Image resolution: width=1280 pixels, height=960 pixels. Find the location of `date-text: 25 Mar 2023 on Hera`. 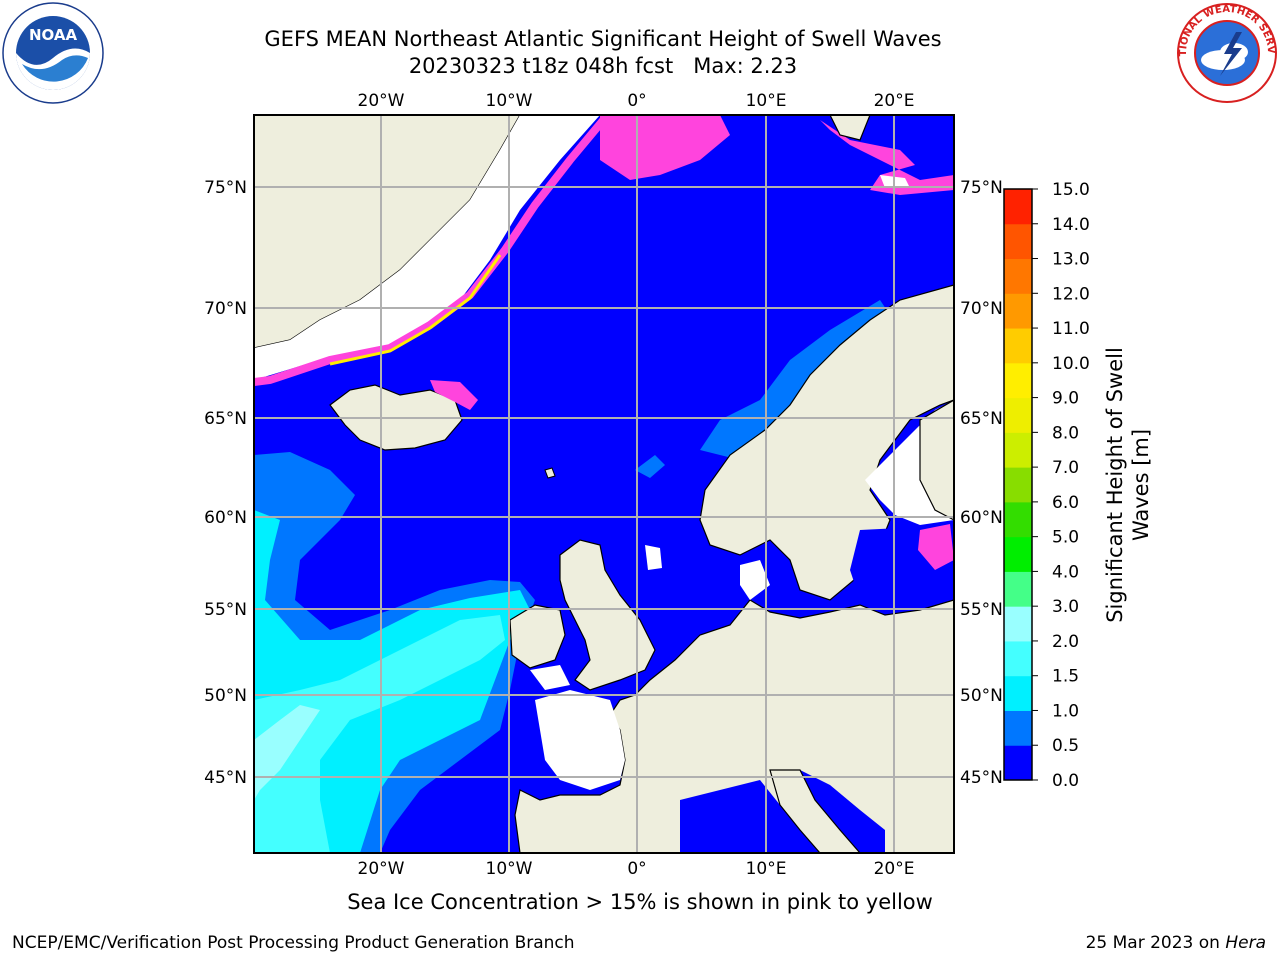

date-text: 25 Mar 2023 on Hera is located at coordinates (1176, 943).